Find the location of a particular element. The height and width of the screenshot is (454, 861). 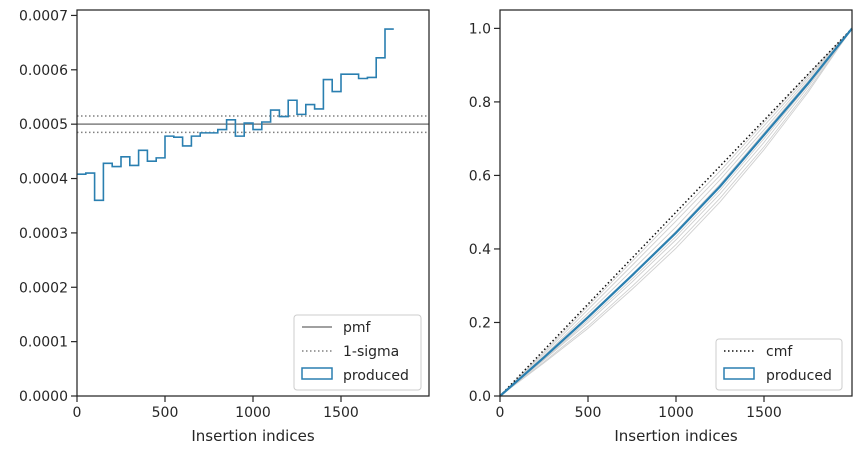

right-legend-box is located at coordinates (779, 364).